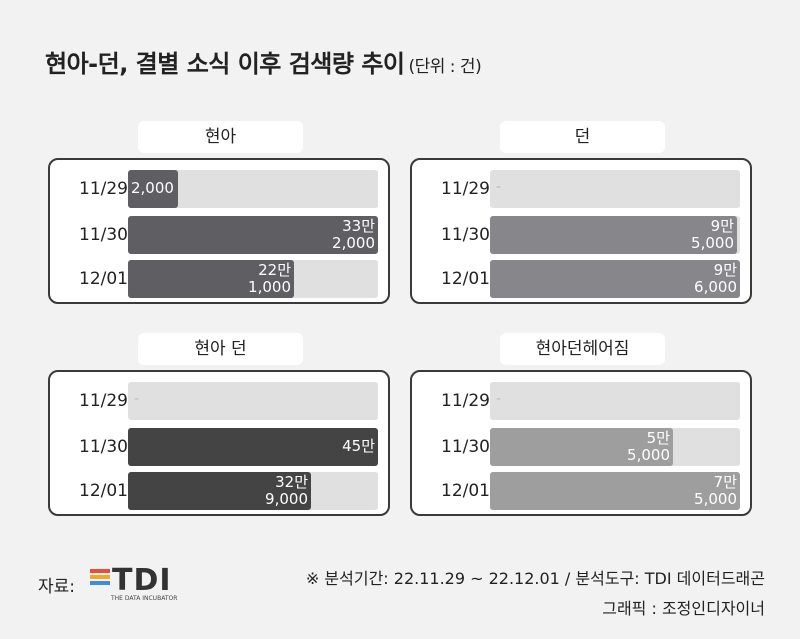  What do you see at coordinates (269, 287) in the screenshot?
I see `data-label-line: 1,000` at bounding box center [269, 287].